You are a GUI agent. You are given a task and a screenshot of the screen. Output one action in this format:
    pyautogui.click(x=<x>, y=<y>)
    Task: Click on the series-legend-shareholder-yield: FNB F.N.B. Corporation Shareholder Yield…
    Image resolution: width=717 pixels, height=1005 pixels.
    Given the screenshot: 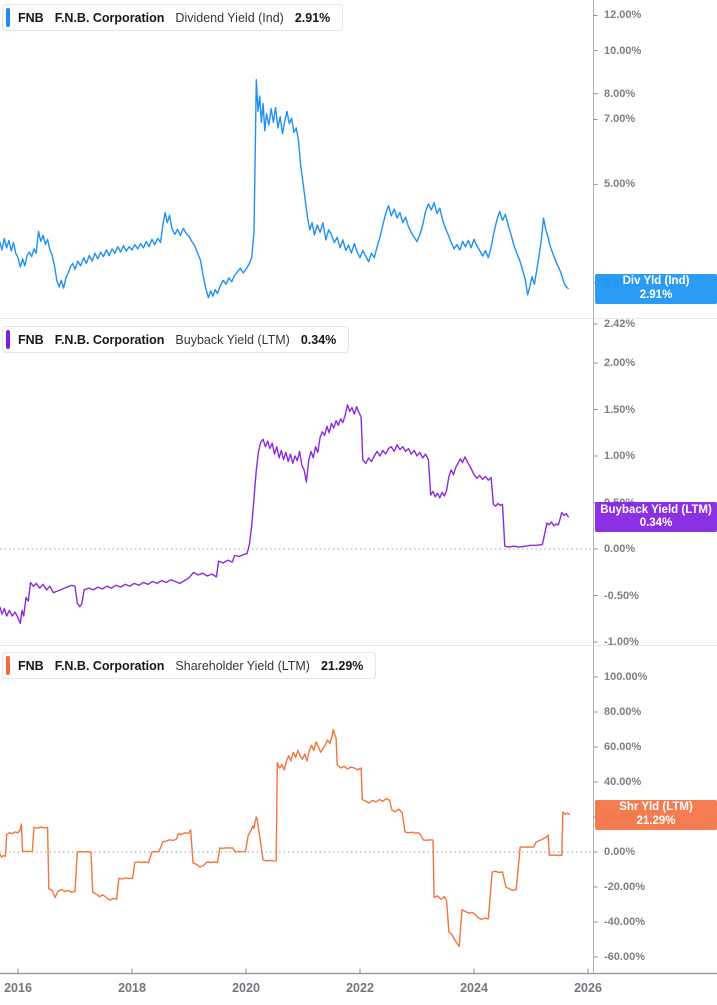 What is the action you would take?
    pyautogui.click(x=189, y=665)
    